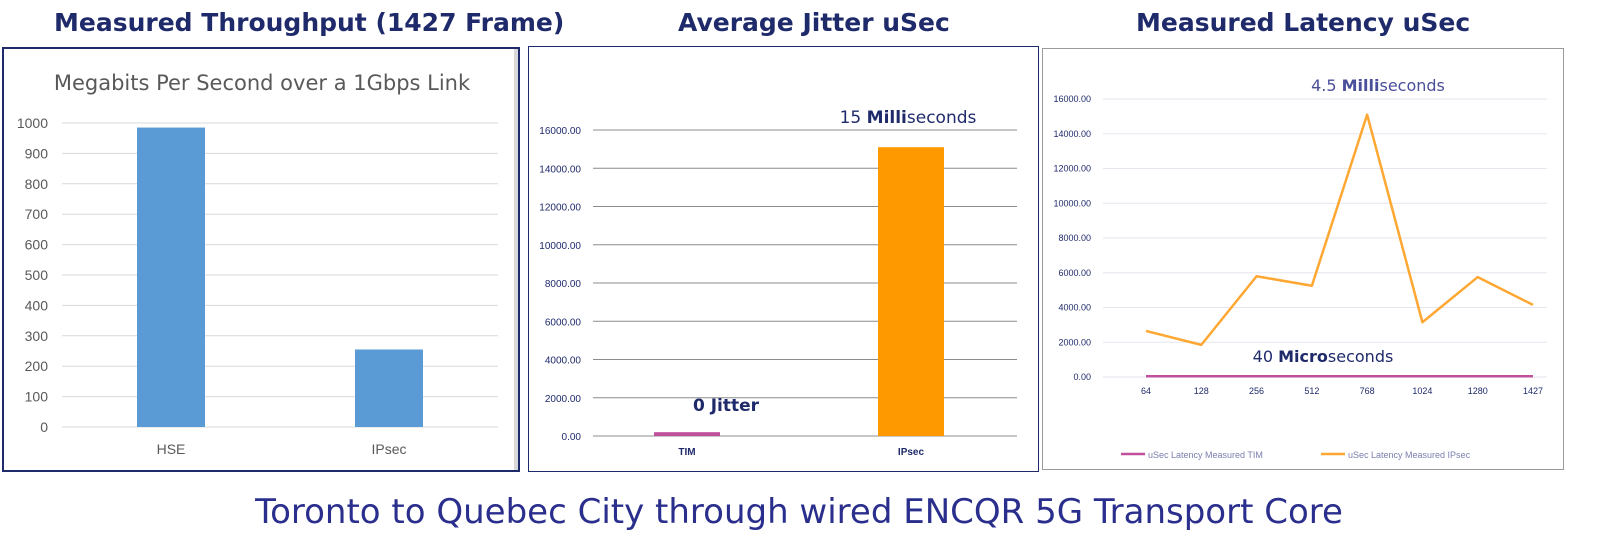  Describe the element at coordinates (171, 449) in the screenshot. I see `x-tick-label: HSE` at that location.